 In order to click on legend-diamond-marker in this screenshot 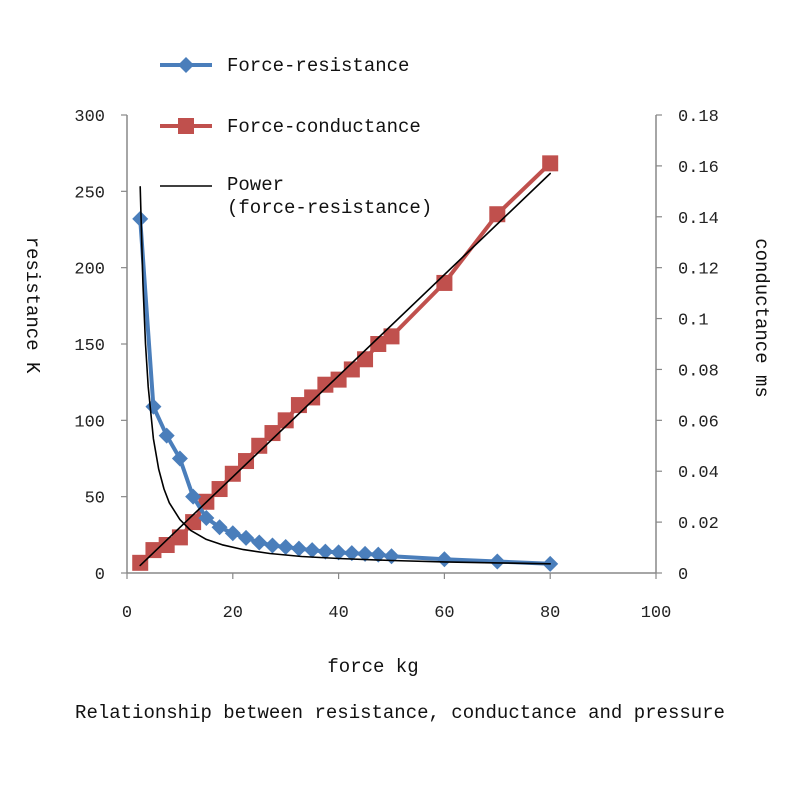, I will do `click(186, 65)`.